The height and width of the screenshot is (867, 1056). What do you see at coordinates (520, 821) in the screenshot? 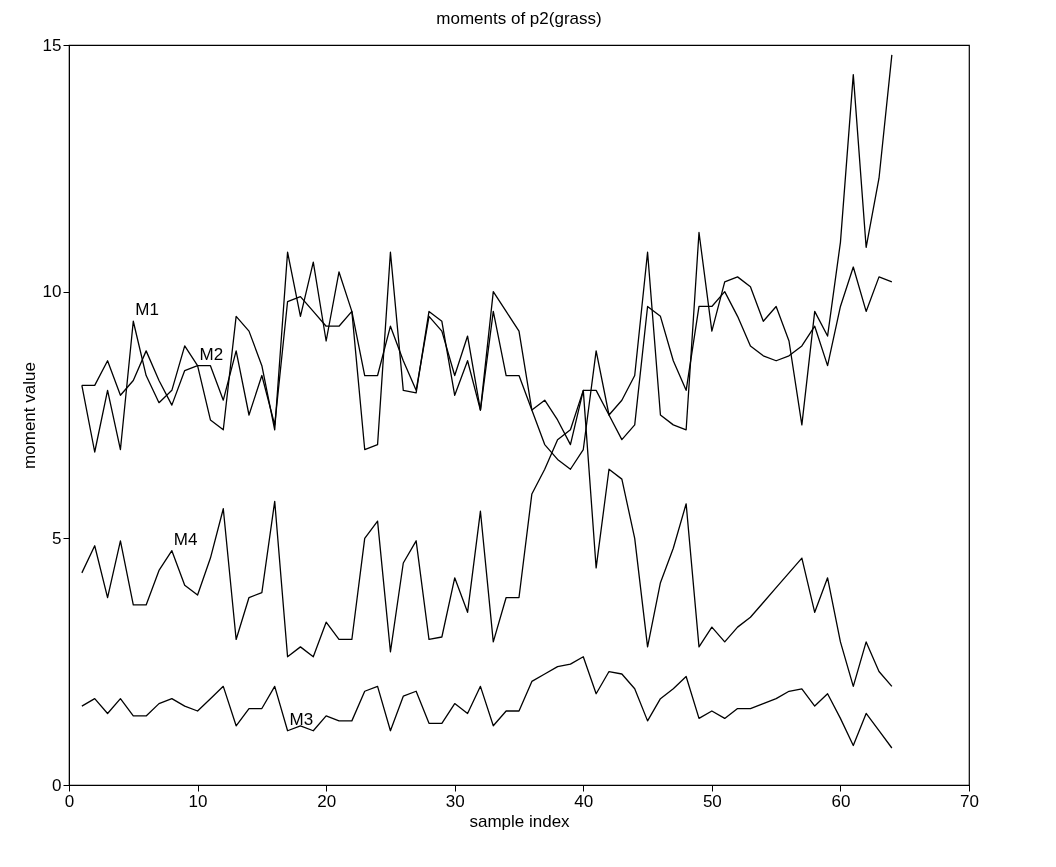
I see `x-axis-title: sample index` at bounding box center [520, 821].